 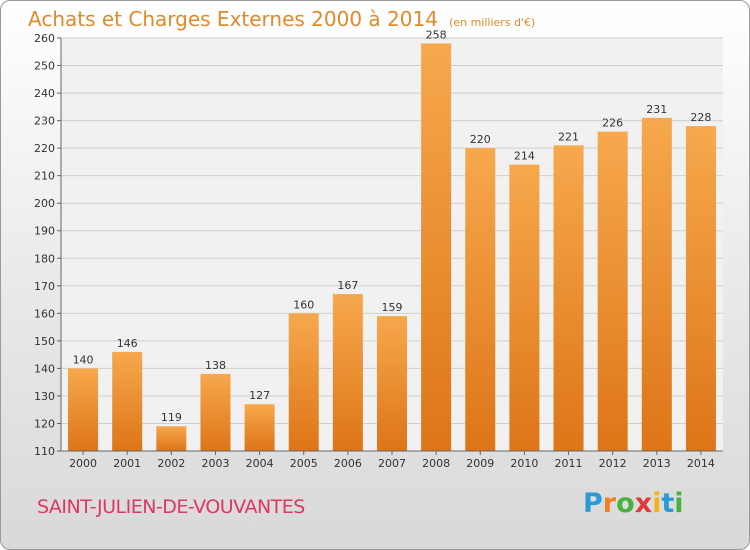 What do you see at coordinates (303, 382) in the screenshot?
I see `bar-2005` at bounding box center [303, 382].